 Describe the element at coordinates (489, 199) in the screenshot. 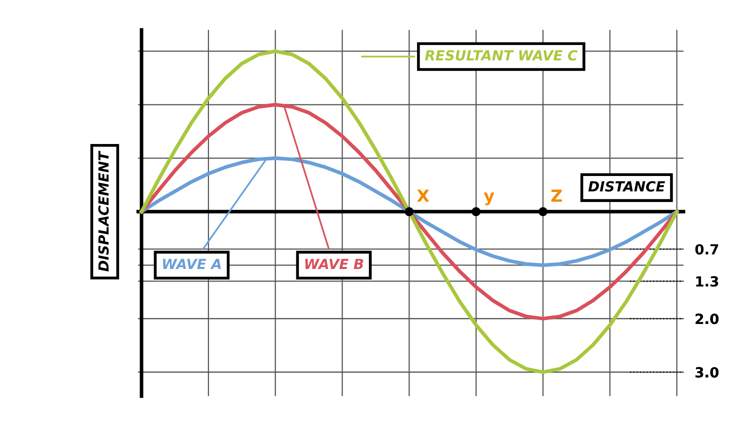

I see `annotation: y` at that location.